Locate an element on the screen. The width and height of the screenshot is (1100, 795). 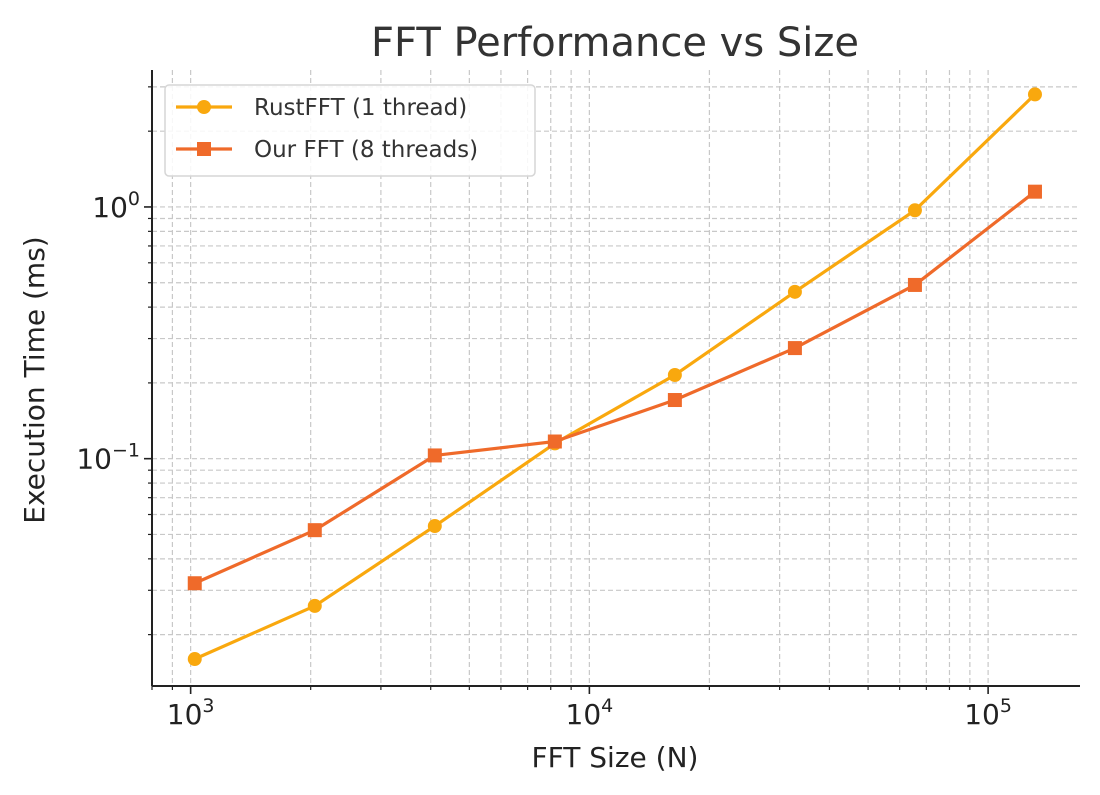
legend: RustFFT (1 thread) Our FFT (8 threads) is located at coordinates (350, 130).